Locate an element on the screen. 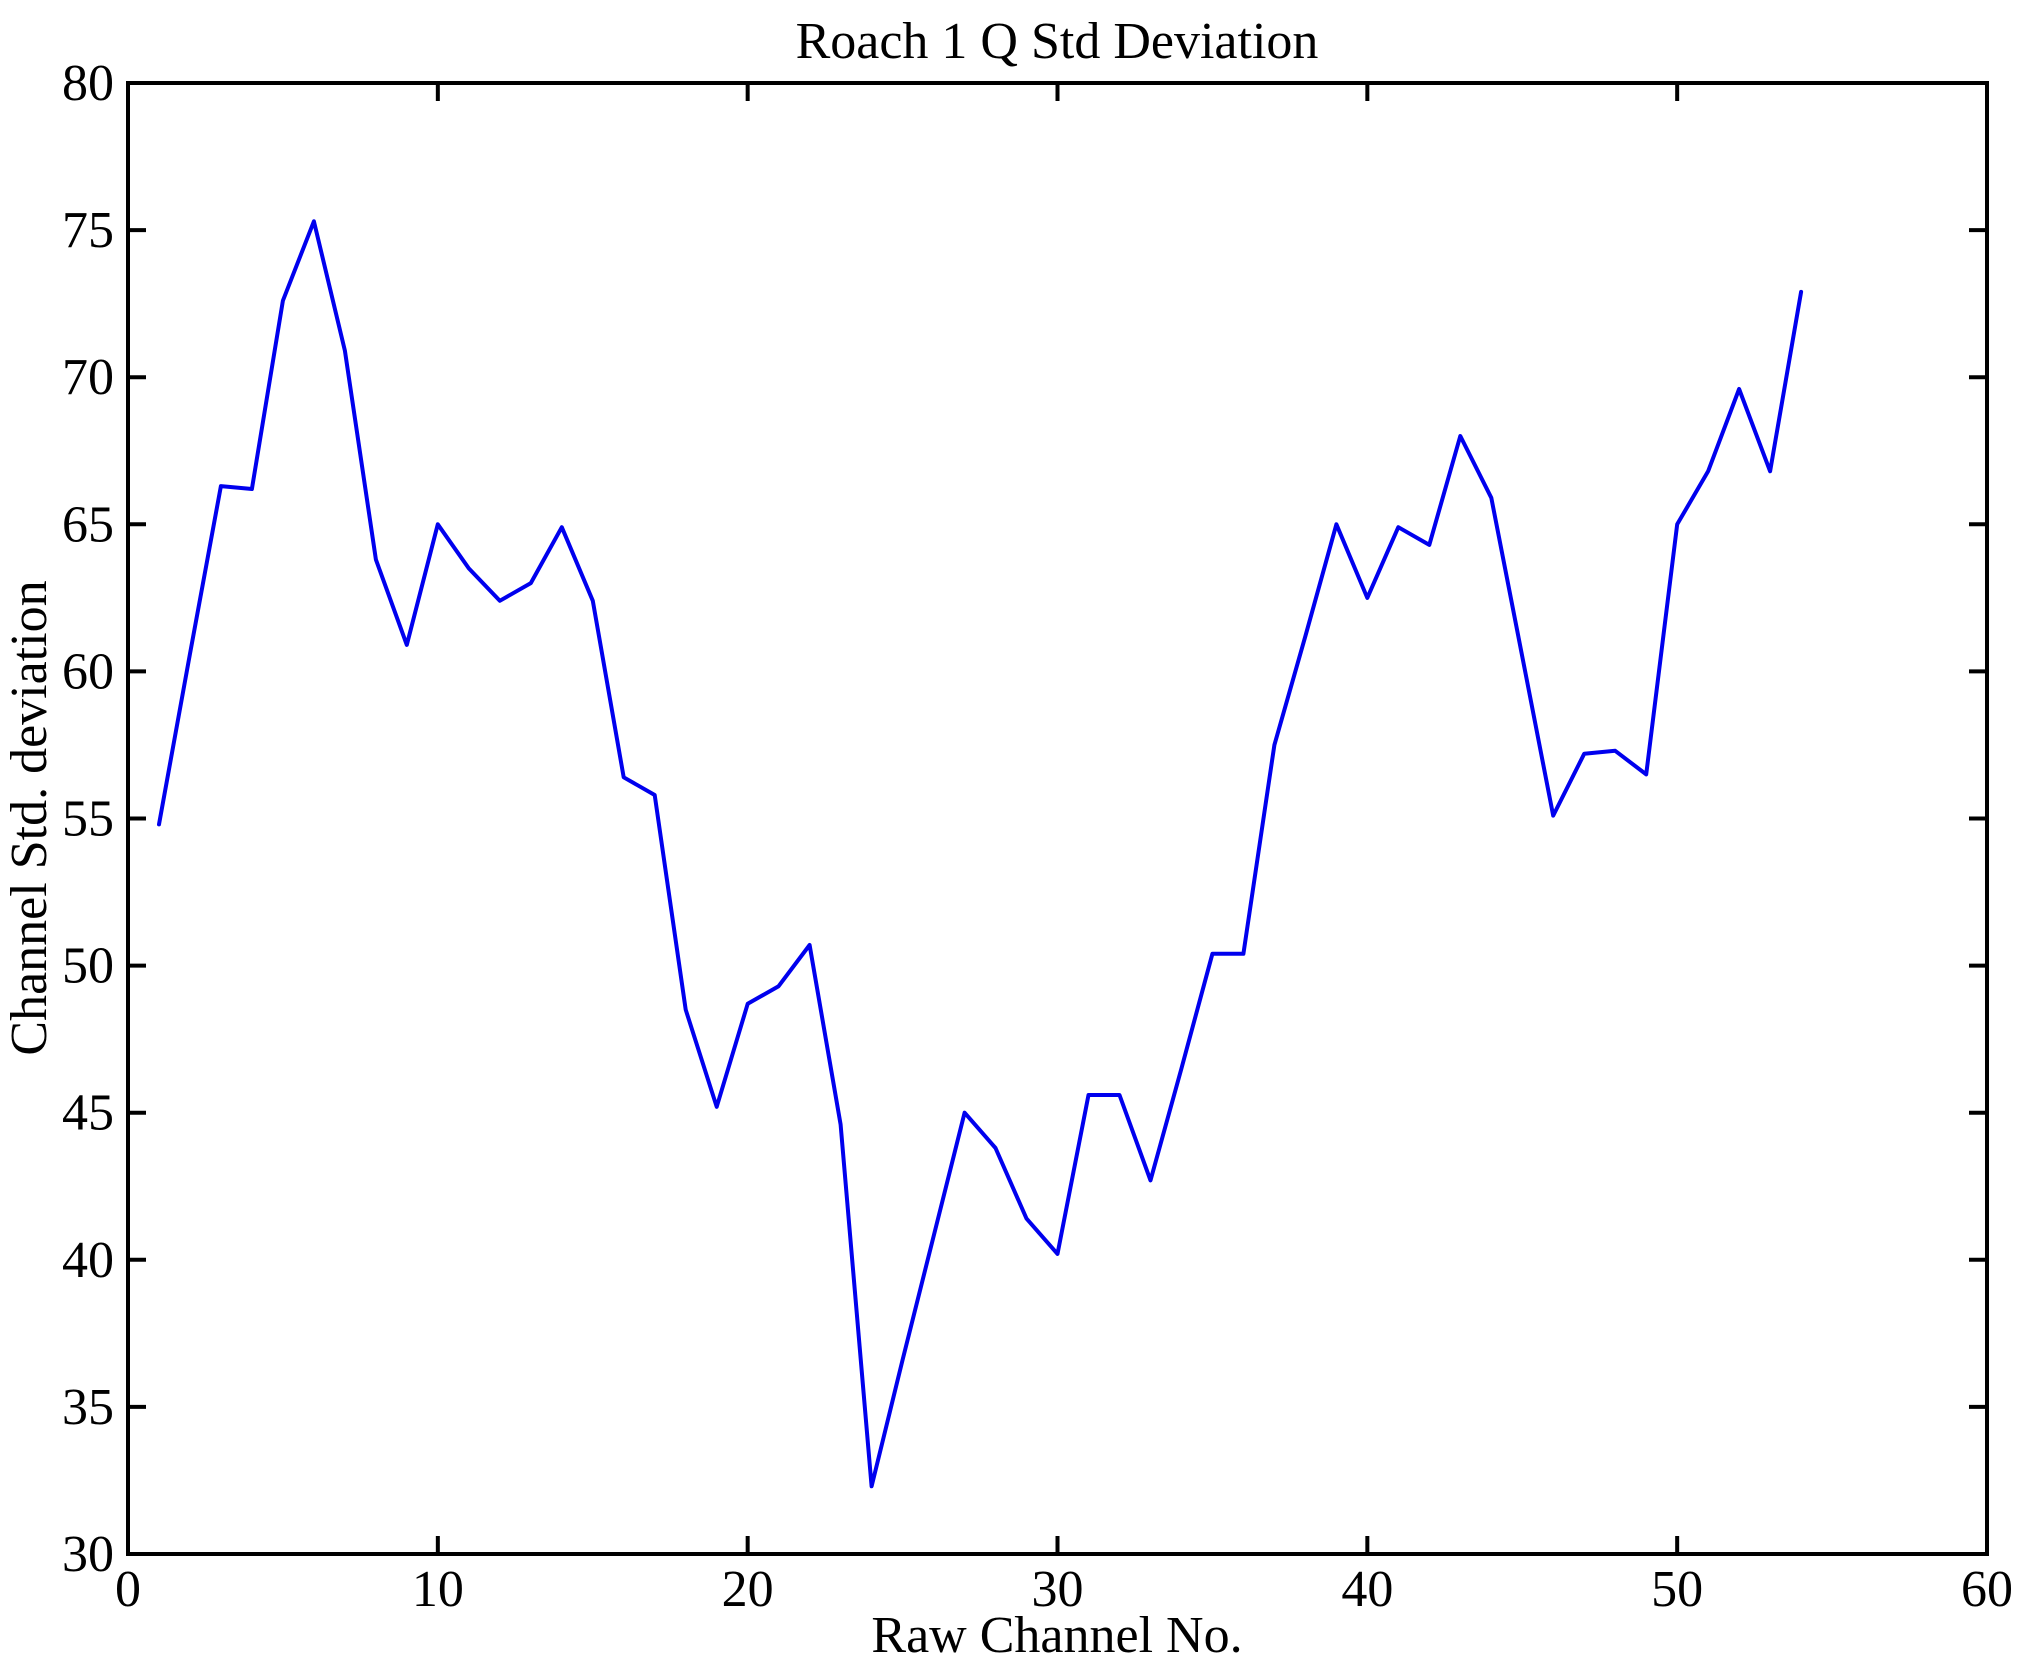 The height and width of the screenshot is (1676, 2025). y-tick-label: 50 is located at coordinates (88, 966).